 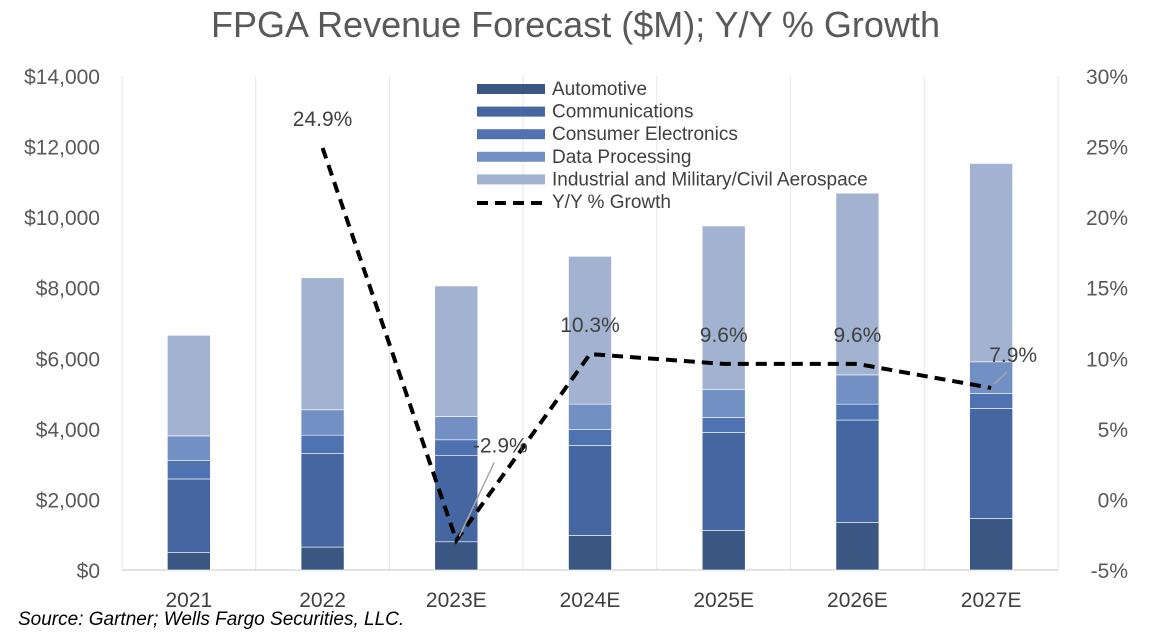 What do you see at coordinates (590, 437) in the screenshot?
I see `bar-consumer-electronics-2024e` at bounding box center [590, 437].